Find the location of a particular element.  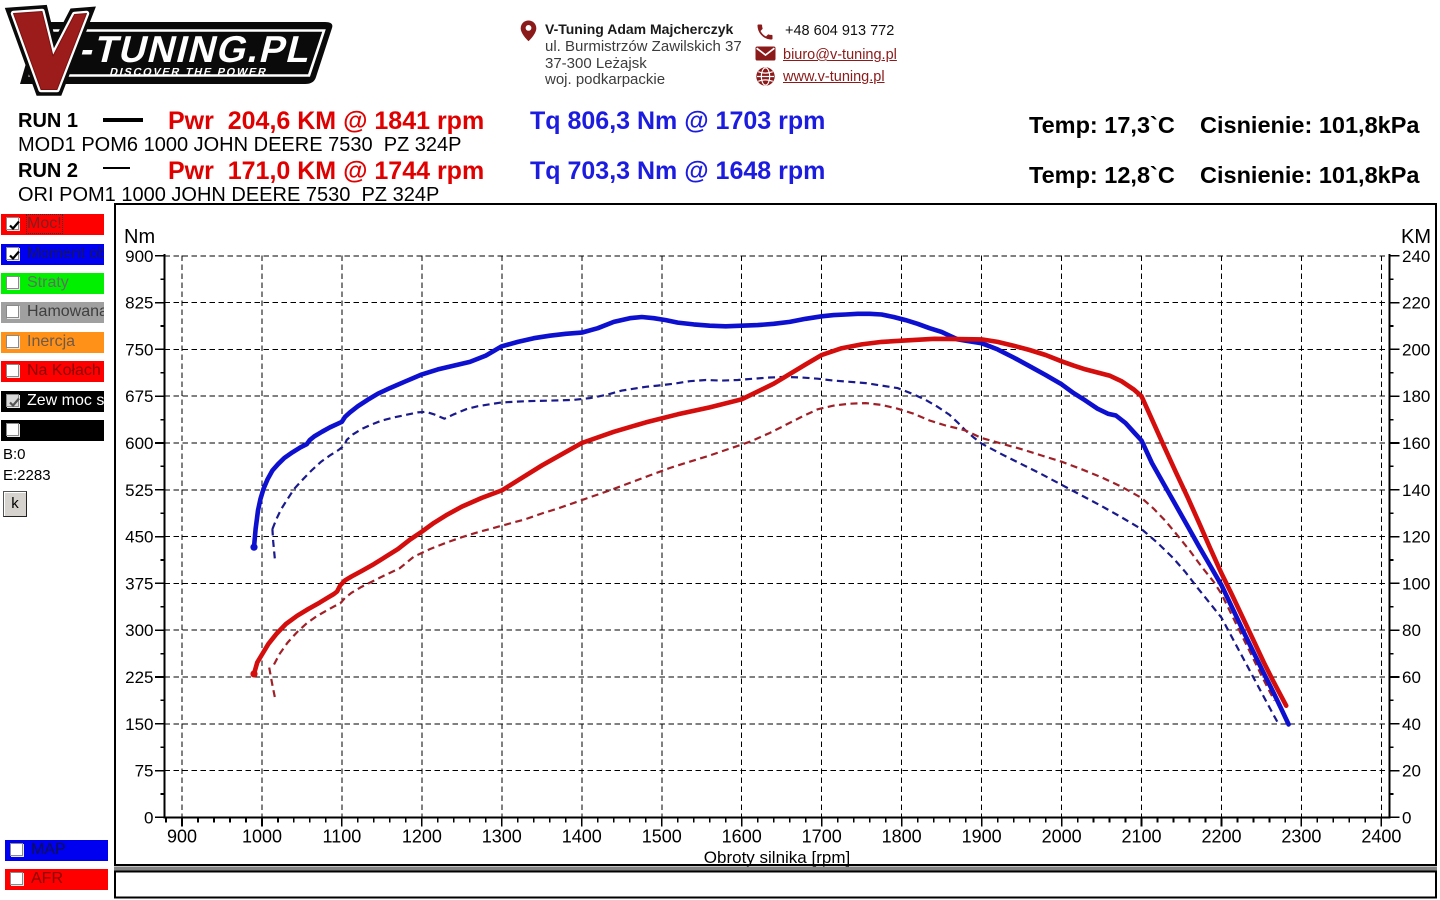

svg-text: 1600 is located at coordinates (742, 837).